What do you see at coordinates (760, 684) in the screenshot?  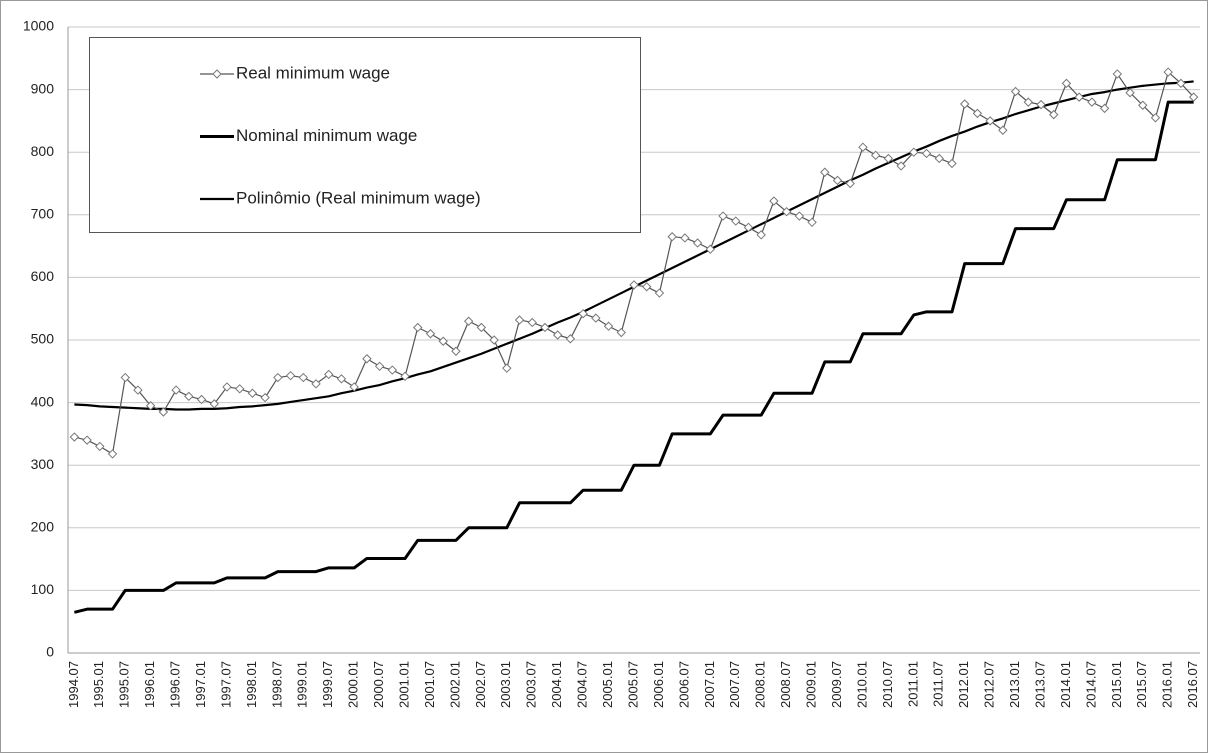 I see `x-tick-label: 2008.01` at bounding box center [760, 684].